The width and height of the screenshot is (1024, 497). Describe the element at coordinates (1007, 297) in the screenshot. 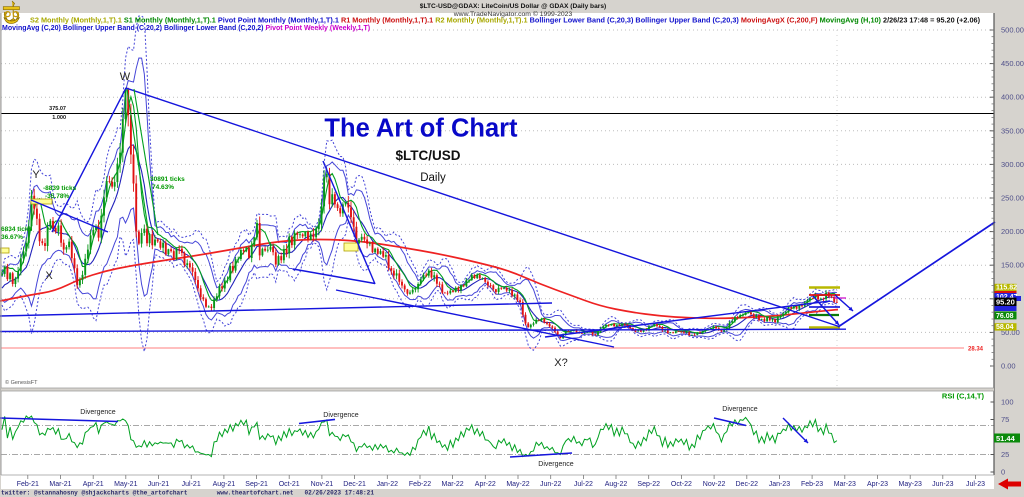

I see `svg-text: 102.47` at that location.